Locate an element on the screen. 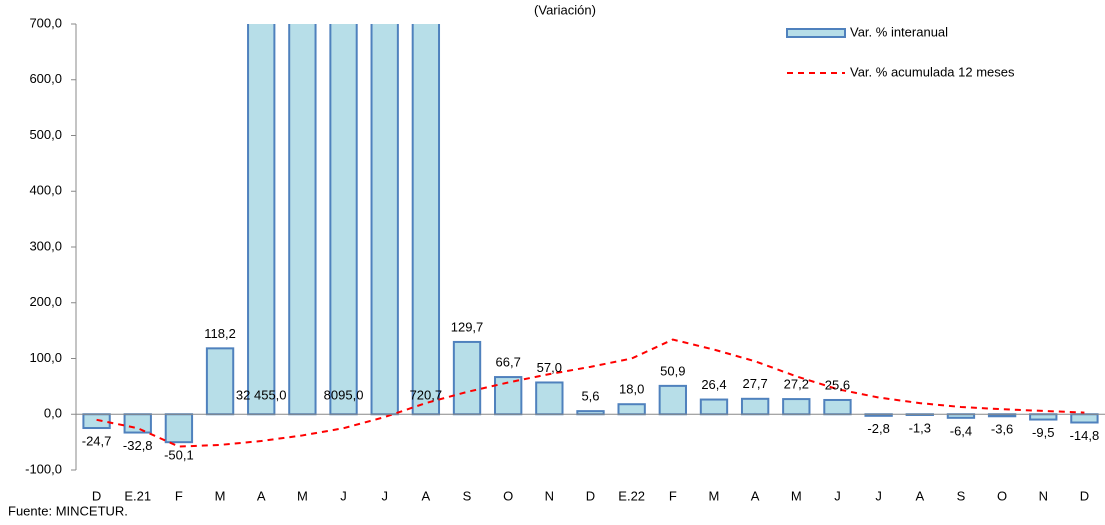  legend-swatch is located at coordinates (816, 33).